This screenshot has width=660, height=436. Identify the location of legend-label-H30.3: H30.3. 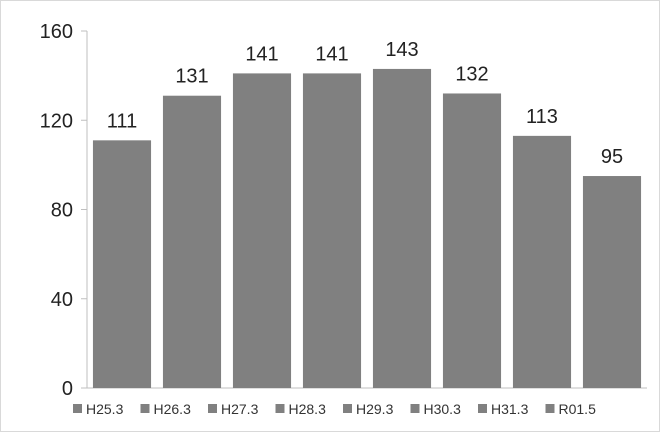
(443, 409).